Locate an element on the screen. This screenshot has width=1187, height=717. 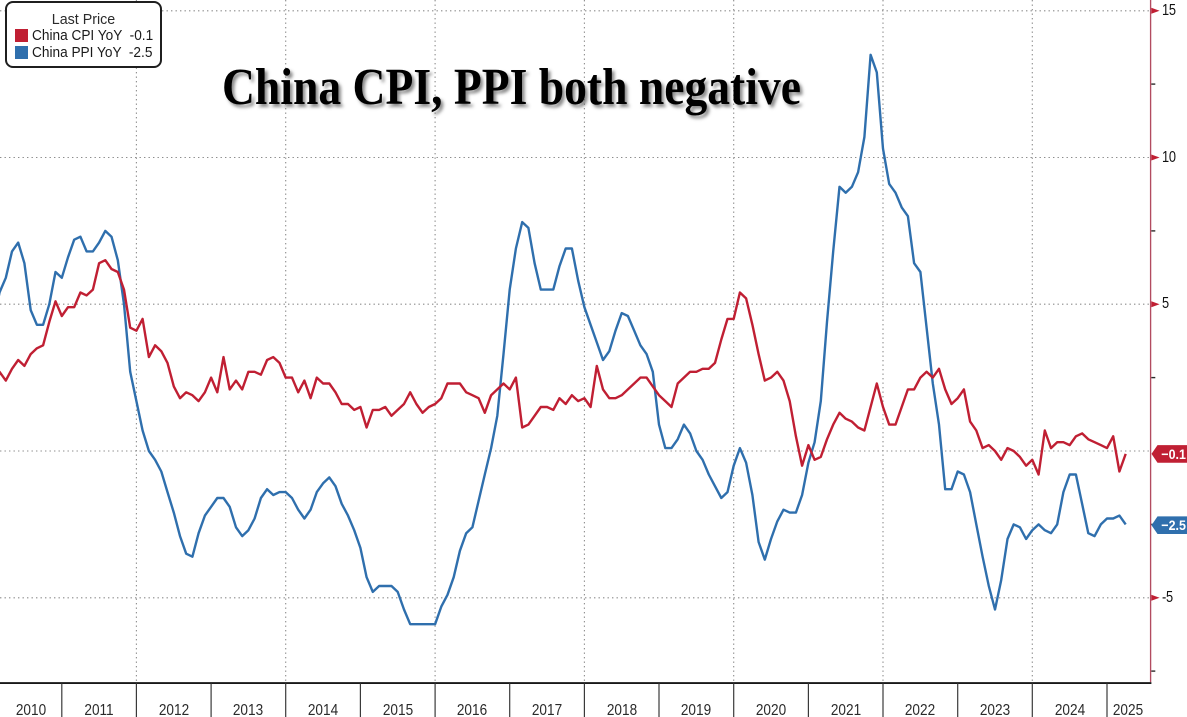
svg-text: −0.1 is located at coordinates (1173, 454).